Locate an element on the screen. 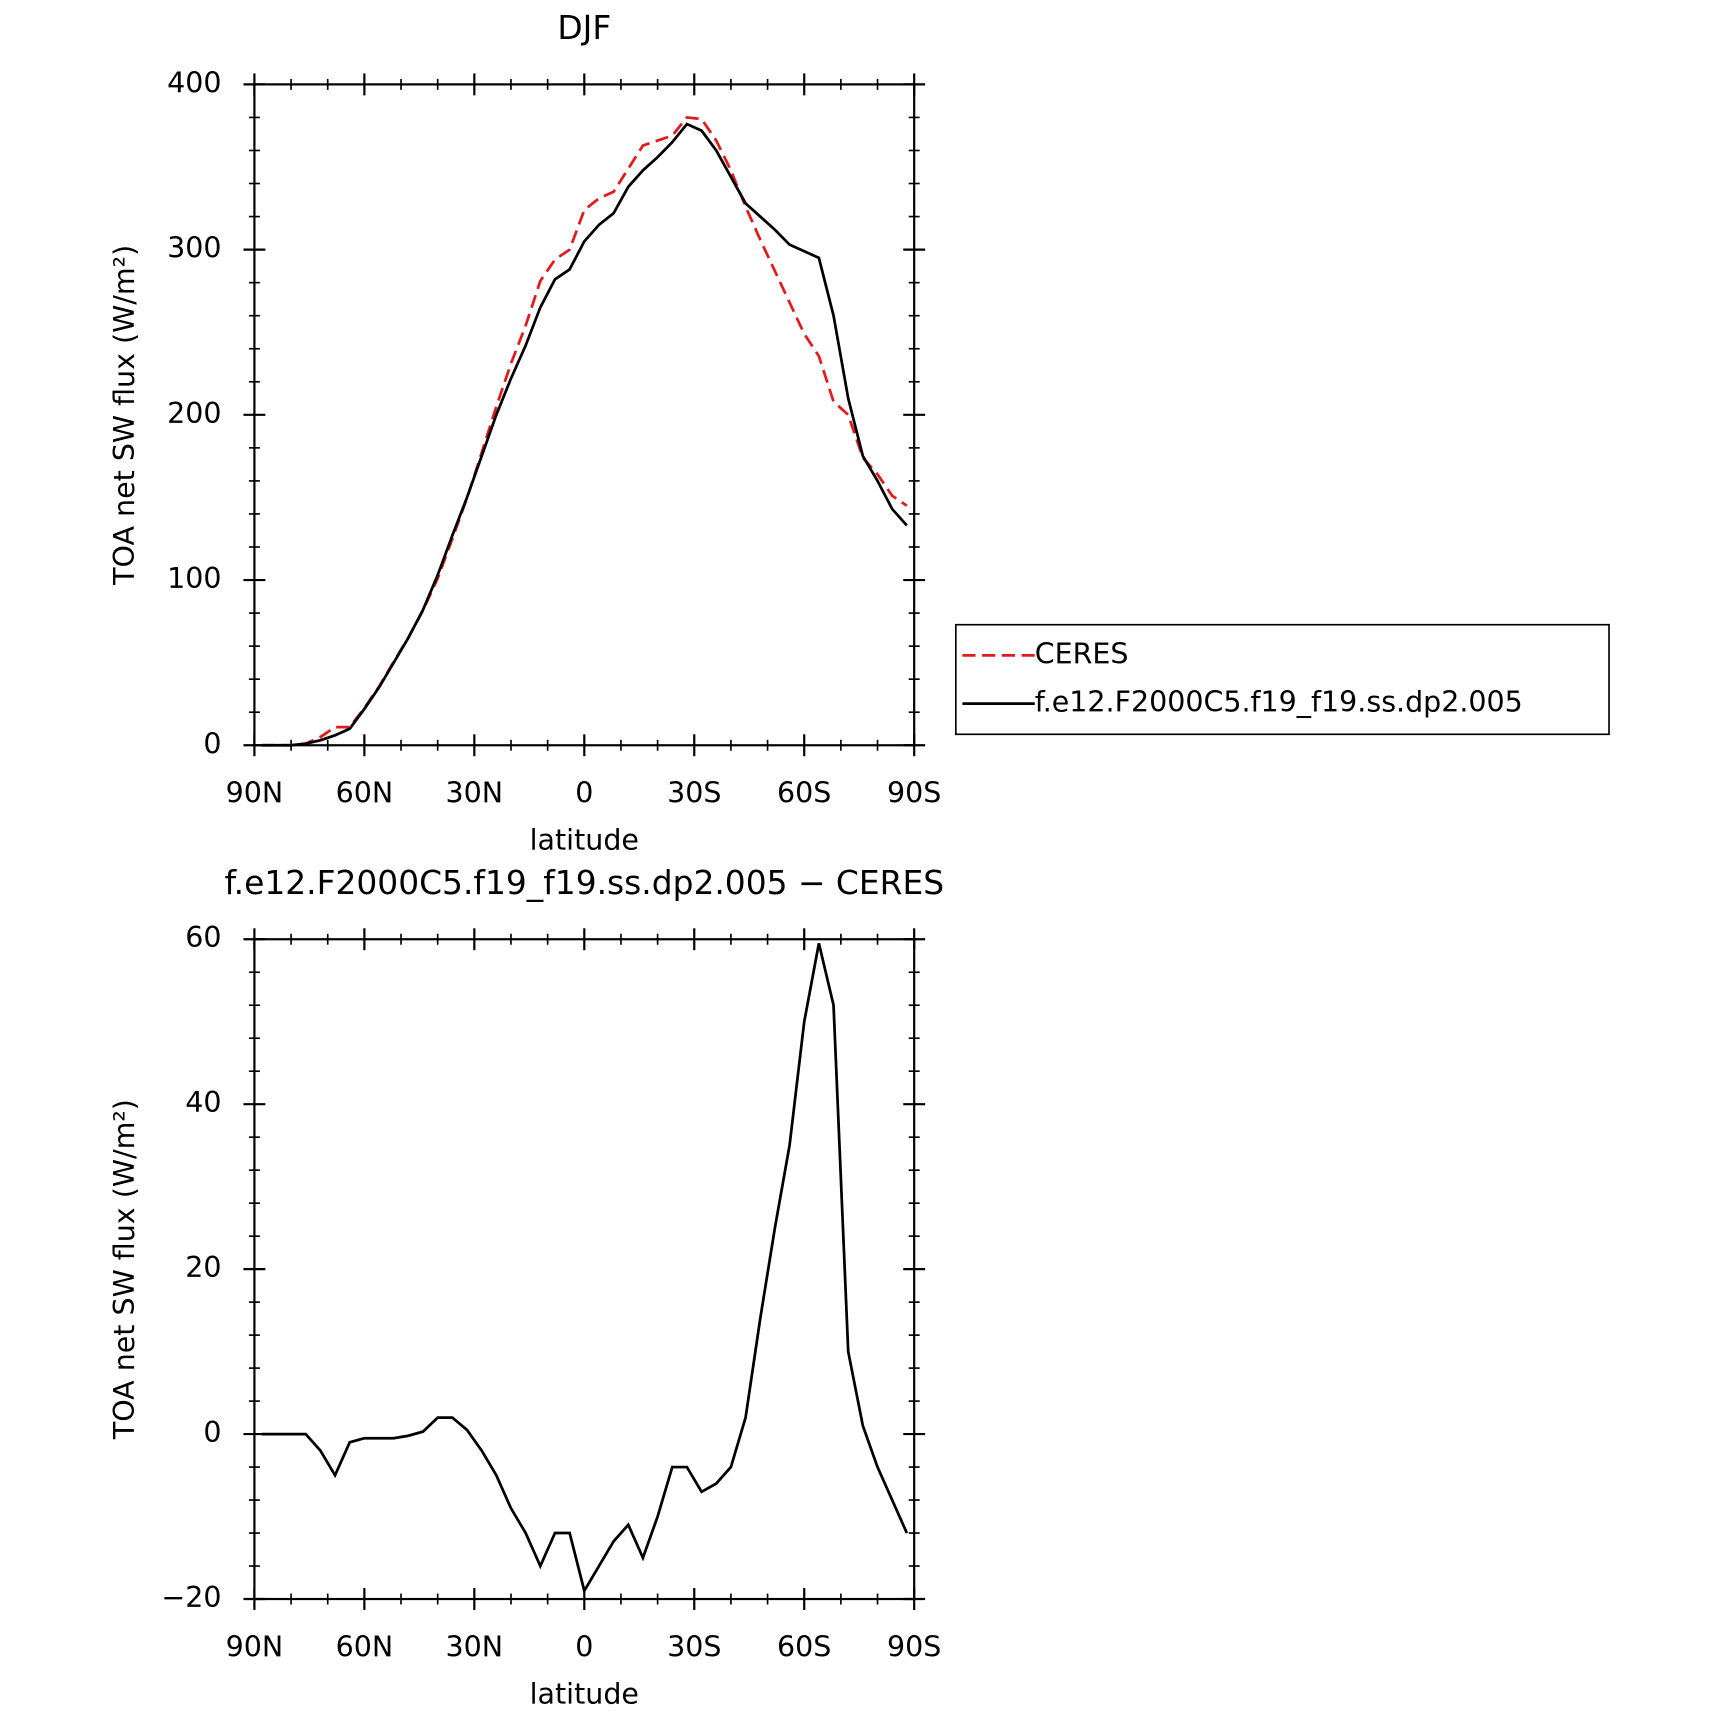 This screenshot has width=1710, height=1713. y-tick-label: 40 is located at coordinates (203, 1102).